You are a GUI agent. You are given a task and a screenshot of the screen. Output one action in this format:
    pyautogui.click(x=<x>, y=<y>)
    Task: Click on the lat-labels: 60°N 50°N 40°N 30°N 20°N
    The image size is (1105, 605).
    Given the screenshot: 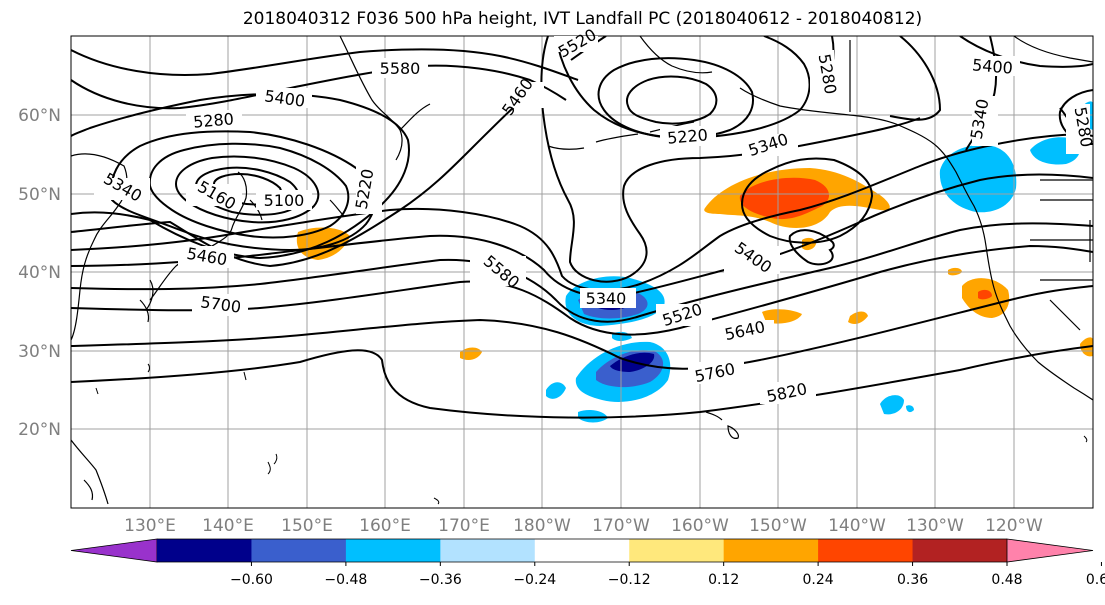 What is the action you would take?
    pyautogui.click(x=39, y=273)
    